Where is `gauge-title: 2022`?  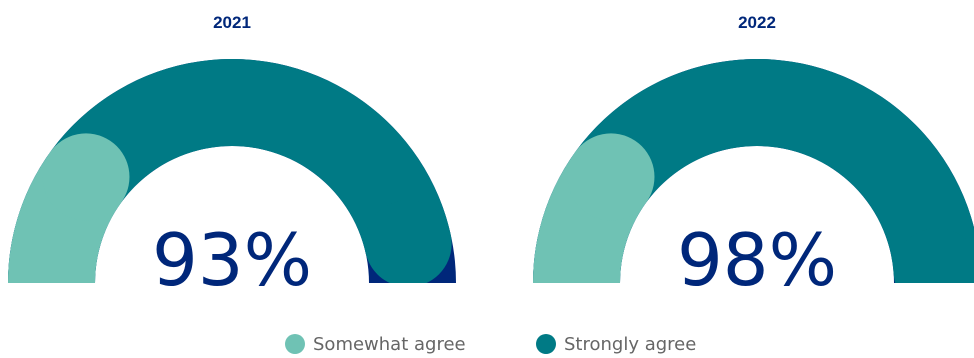 gauge-title: 2022 is located at coordinates (757, 22).